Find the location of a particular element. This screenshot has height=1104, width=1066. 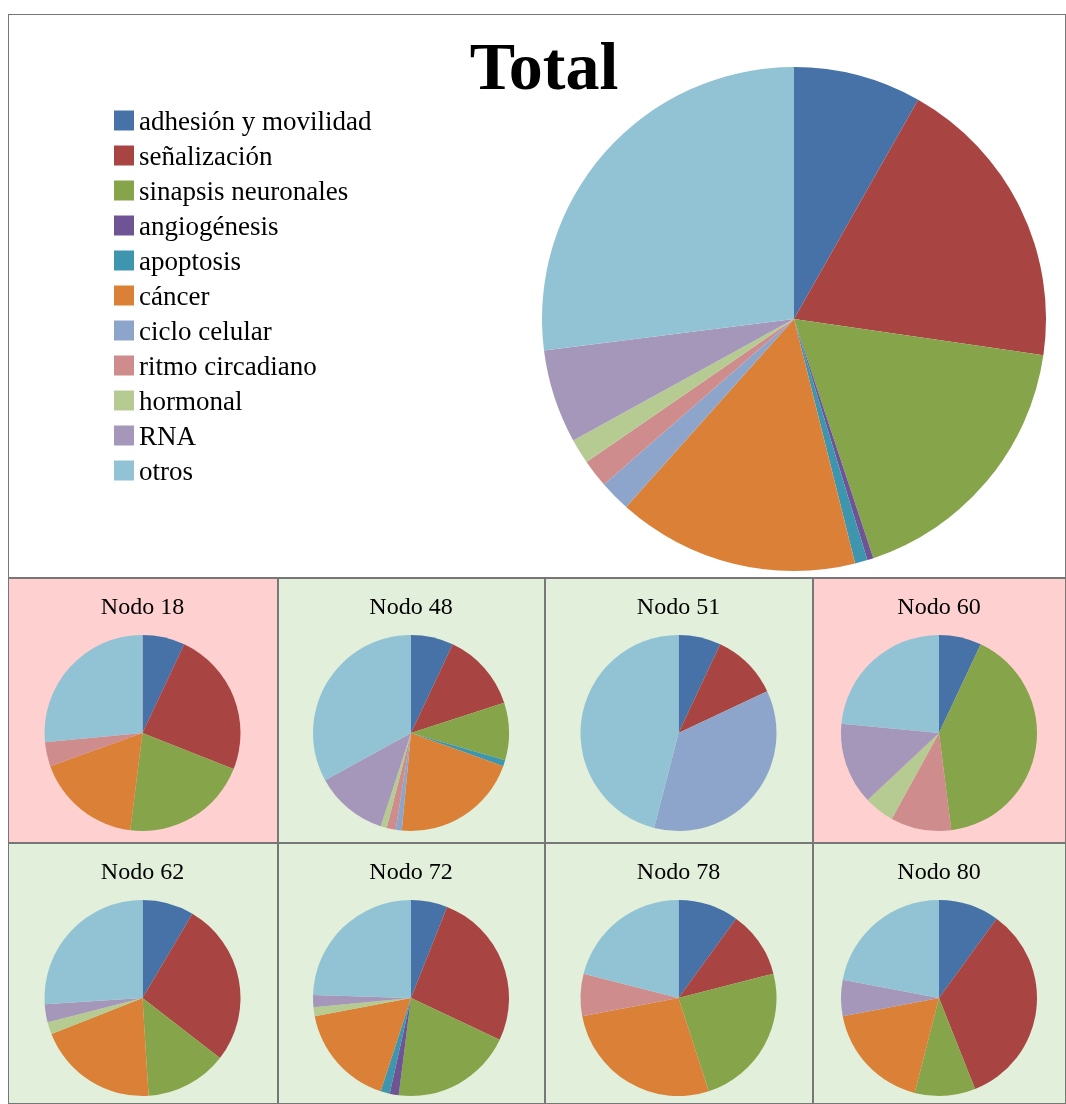

legend-label: hormonal is located at coordinates (191, 400).